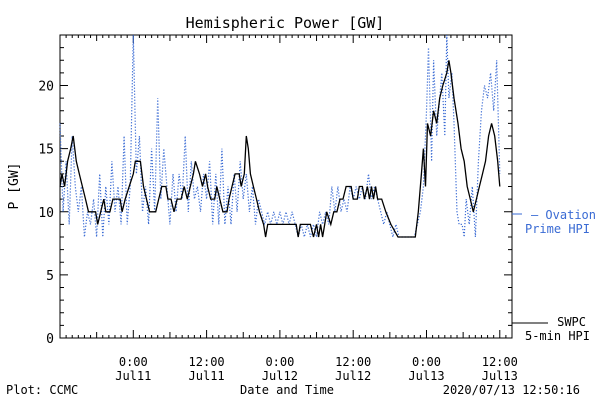 This screenshot has width=600, height=400. Describe the element at coordinates (42, 390) in the screenshot. I see `footer-credit: Plot: CCMC` at that location.